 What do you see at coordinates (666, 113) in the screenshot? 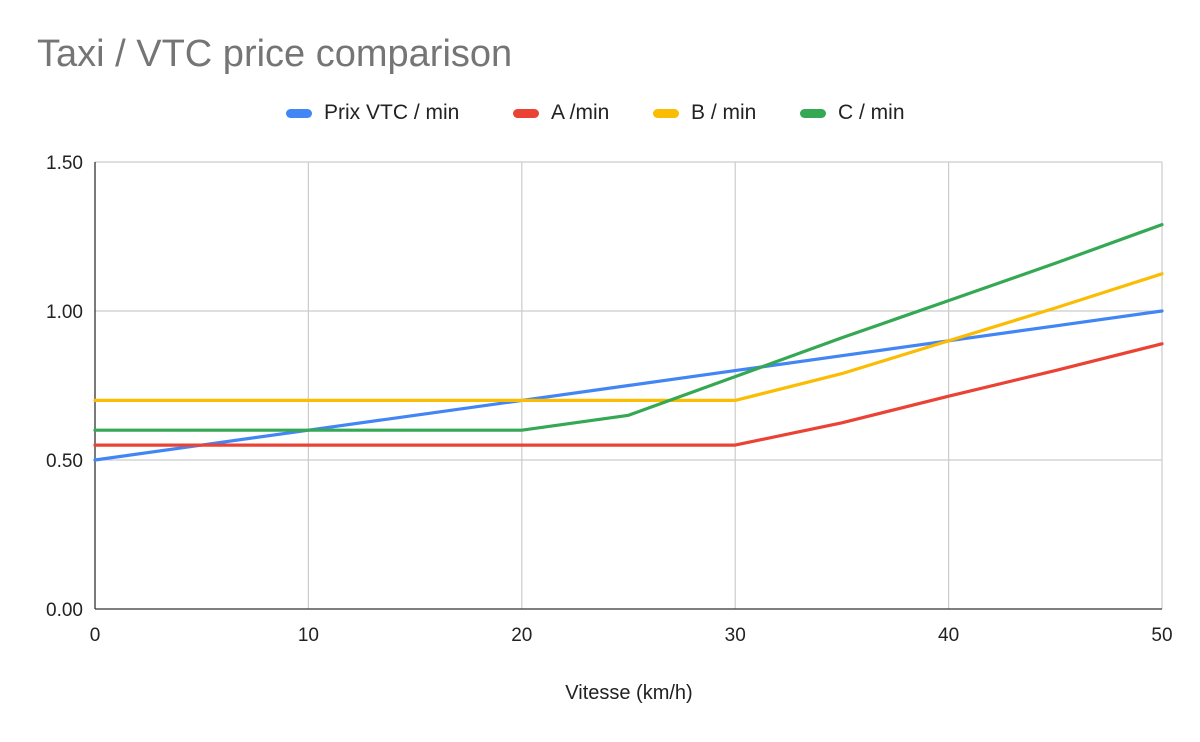
I see `legend-swatch-b` at bounding box center [666, 113].